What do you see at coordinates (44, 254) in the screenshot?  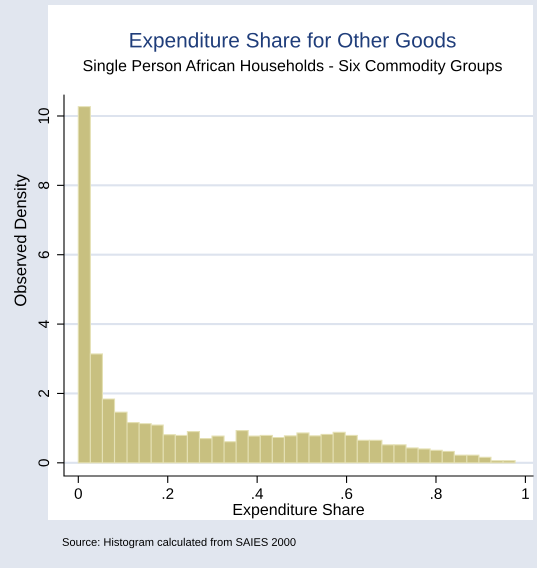 I see `y-tick-label: 6` at bounding box center [44, 254].